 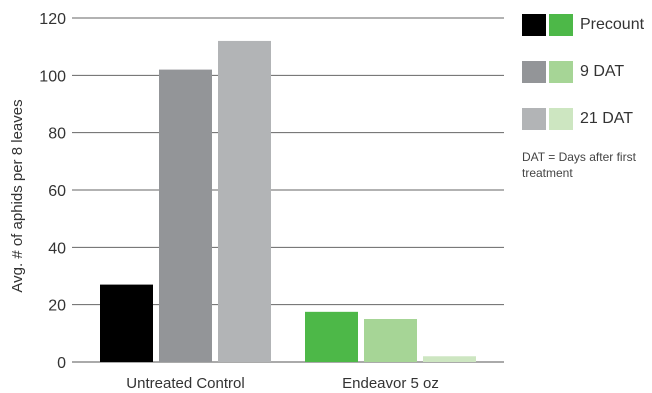 I want to click on y-tick-label: 40, so click(x=57, y=248).